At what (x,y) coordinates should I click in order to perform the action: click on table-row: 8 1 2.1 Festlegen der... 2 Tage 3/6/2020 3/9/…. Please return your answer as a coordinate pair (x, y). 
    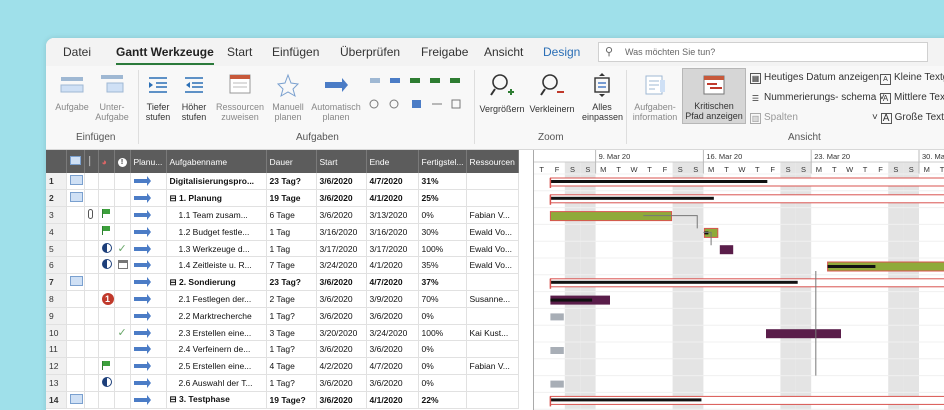
    Looking at the image, I should click on (282, 299).